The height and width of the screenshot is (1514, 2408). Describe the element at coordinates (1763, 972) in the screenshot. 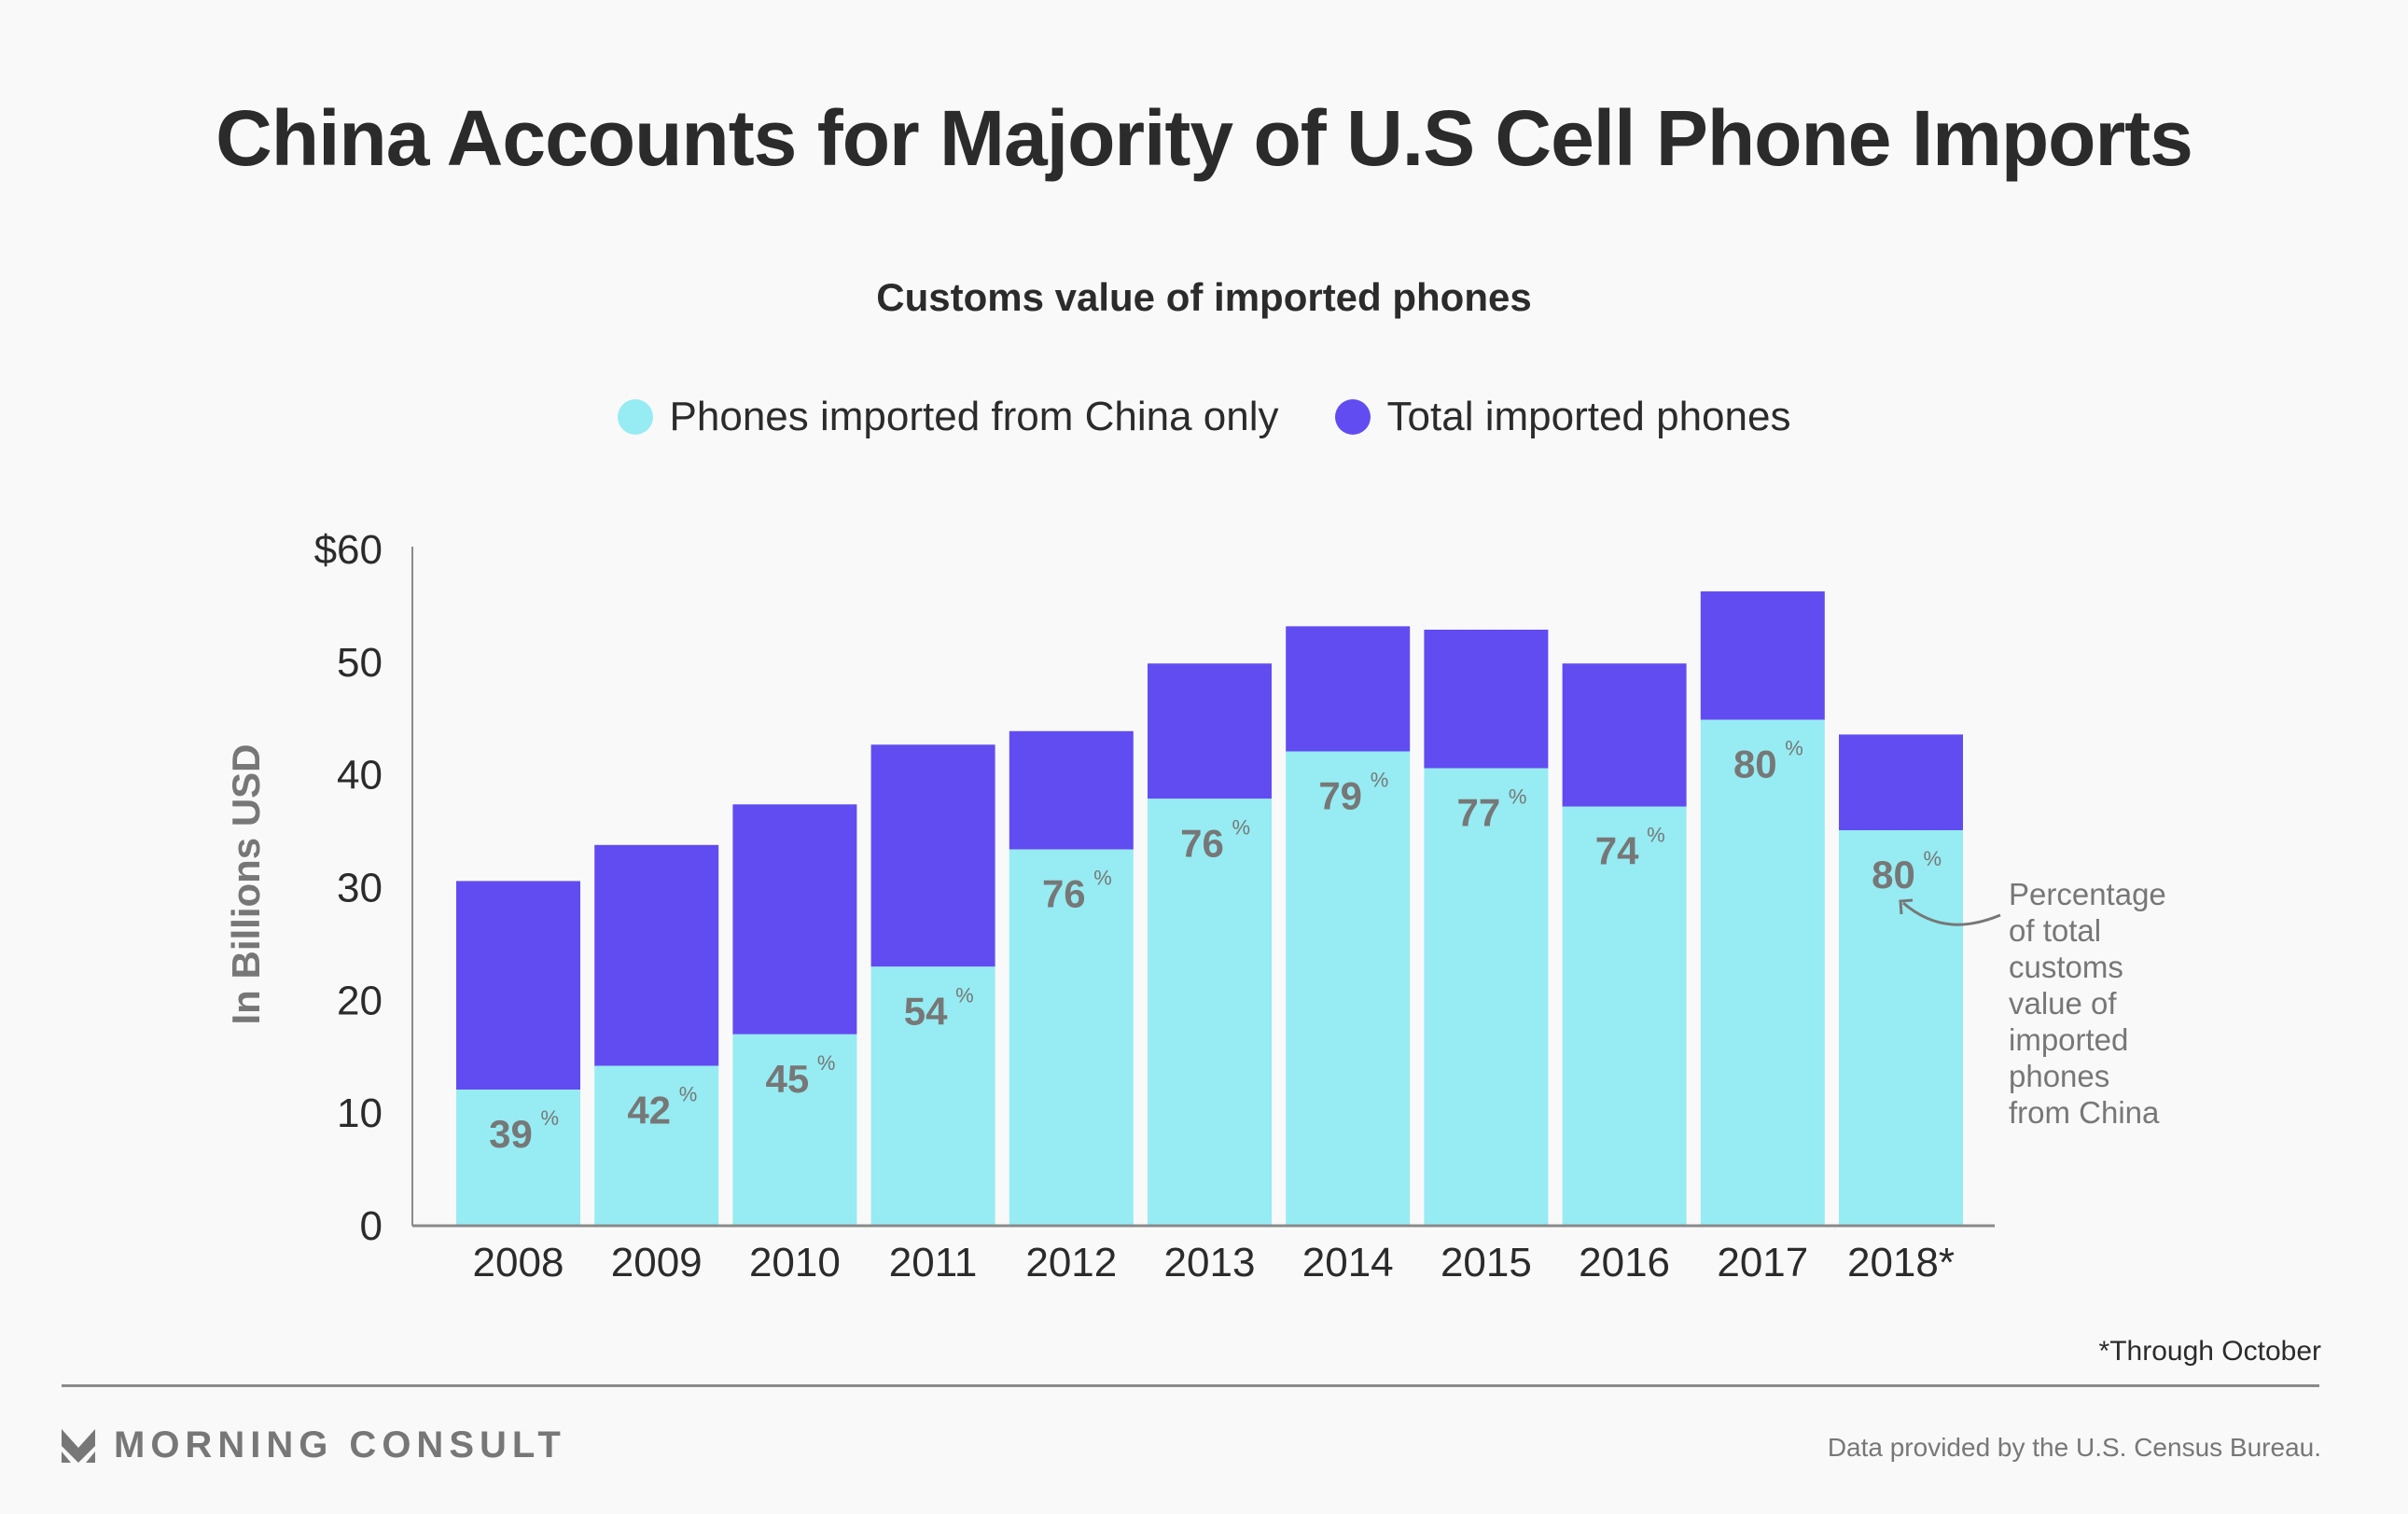

I see `bar-china-2017` at that location.